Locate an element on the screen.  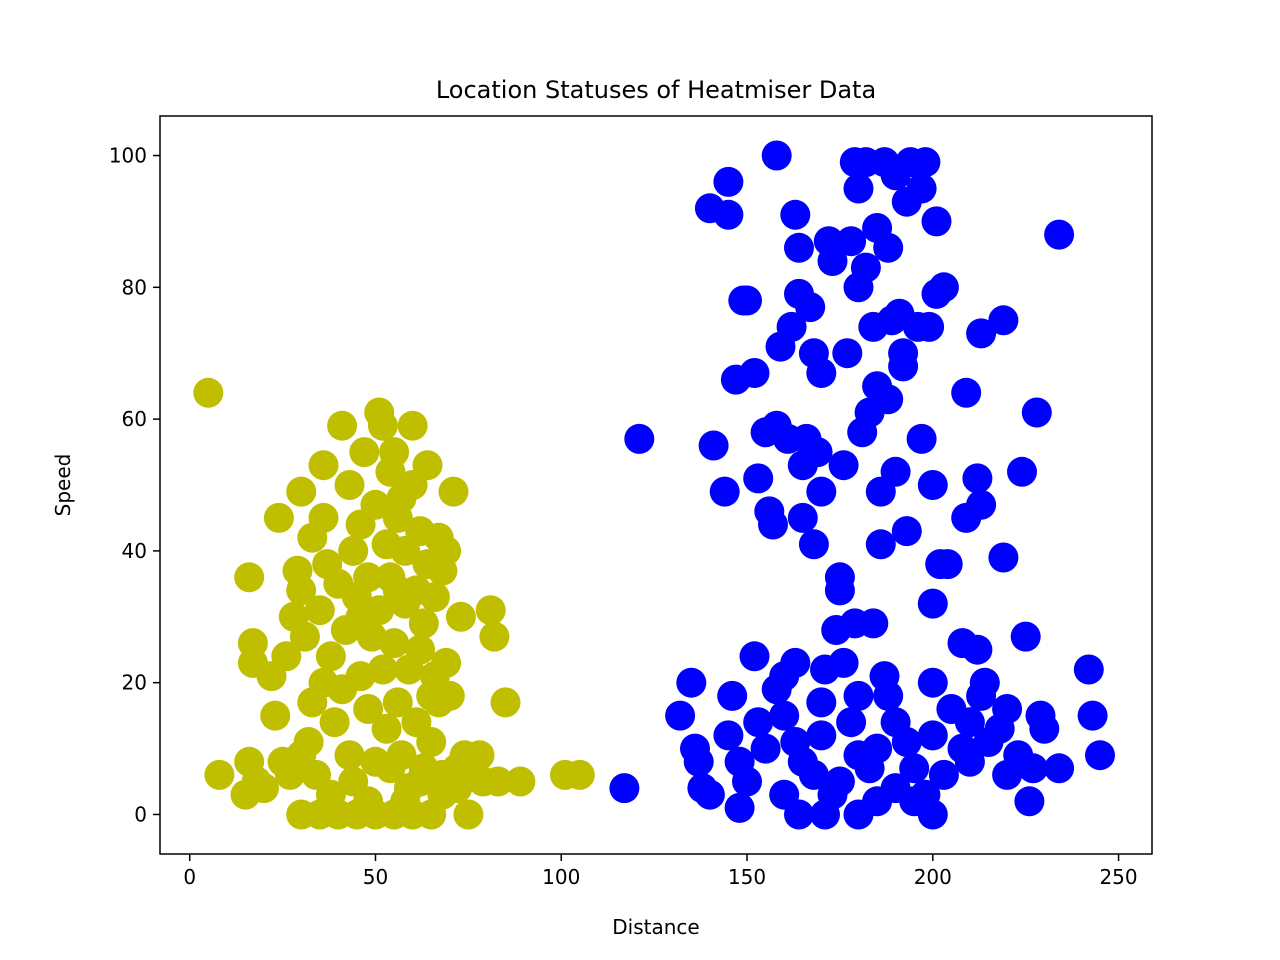
y-tick-label: 100 is located at coordinates (128, 156).